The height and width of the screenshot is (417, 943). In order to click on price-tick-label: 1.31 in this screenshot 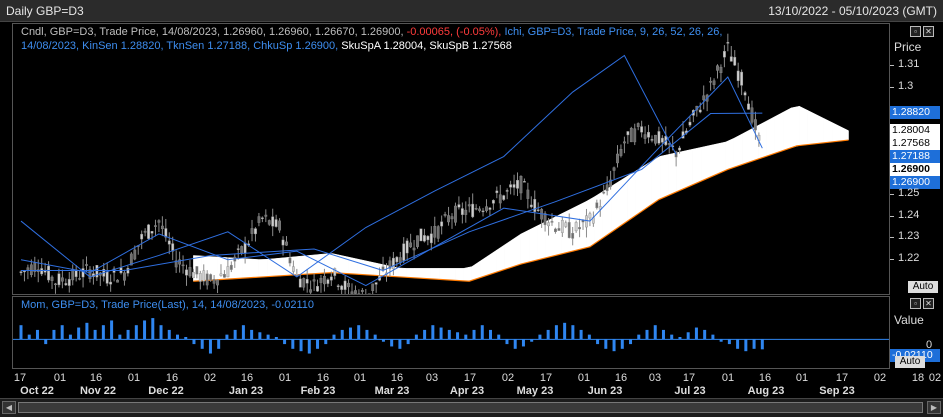, I will do `click(909, 64)`.